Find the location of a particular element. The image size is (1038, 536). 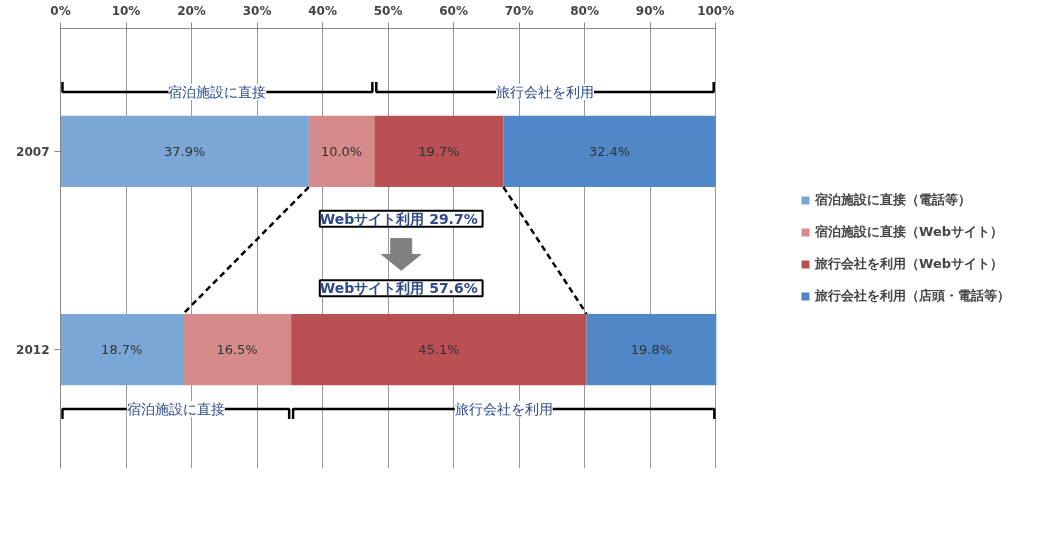

x-tick-label: 100% is located at coordinates (716, 10).